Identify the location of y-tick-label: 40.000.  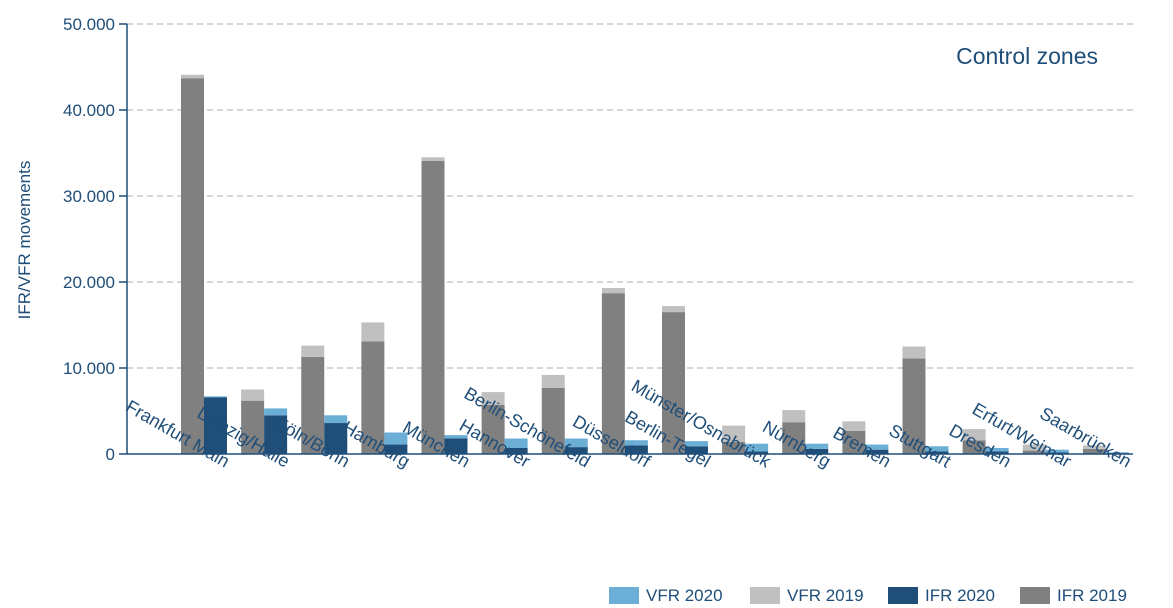
(89, 110).